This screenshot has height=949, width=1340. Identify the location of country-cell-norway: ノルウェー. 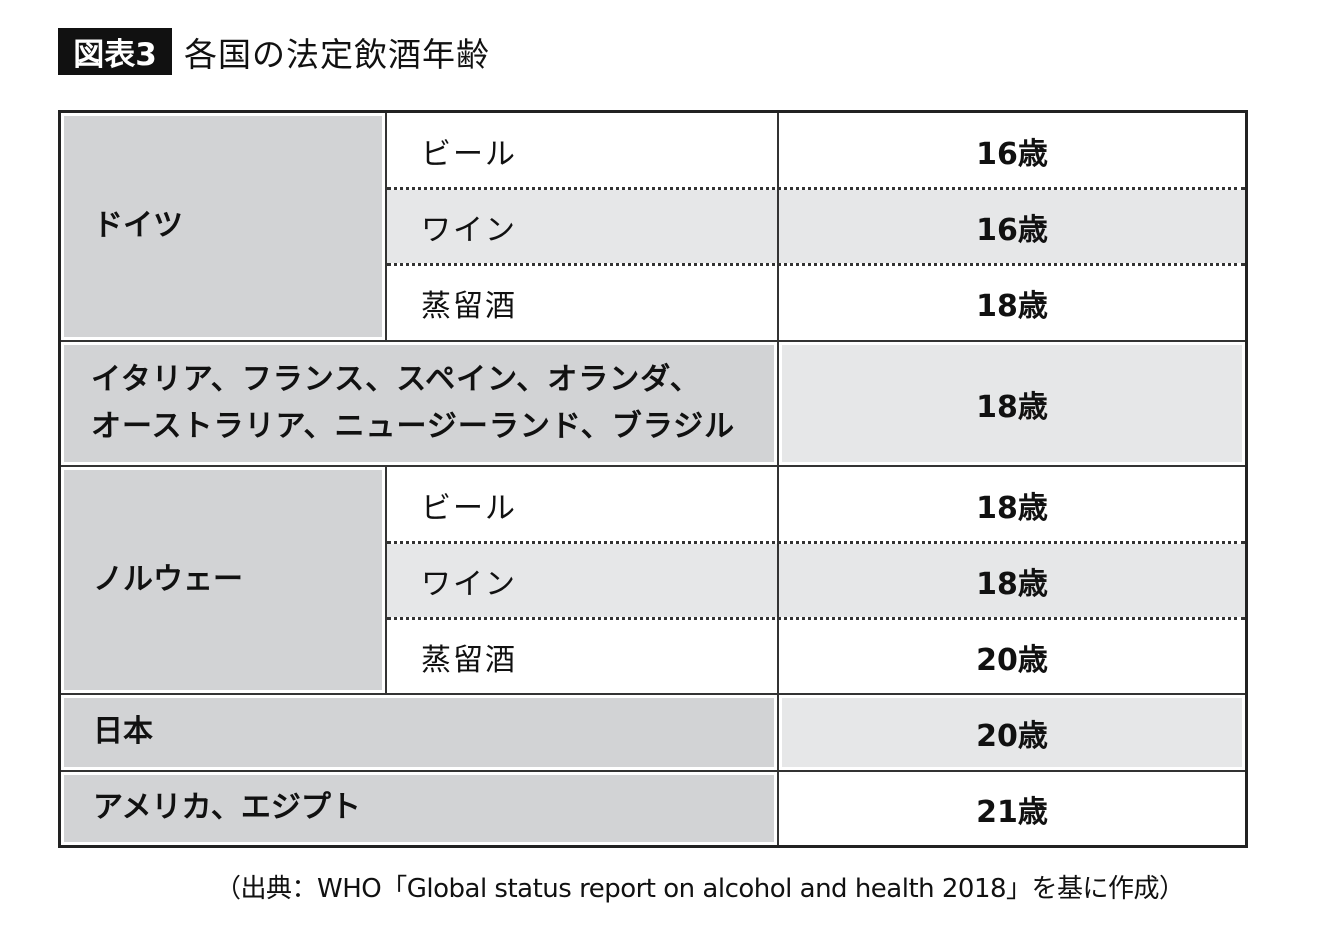
(223, 580).